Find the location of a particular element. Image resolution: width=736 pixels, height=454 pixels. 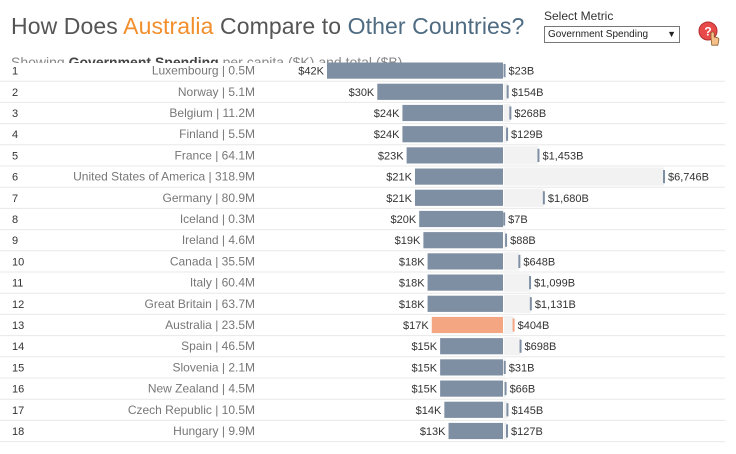

row-rank: 13 is located at coordinates (18, 326).